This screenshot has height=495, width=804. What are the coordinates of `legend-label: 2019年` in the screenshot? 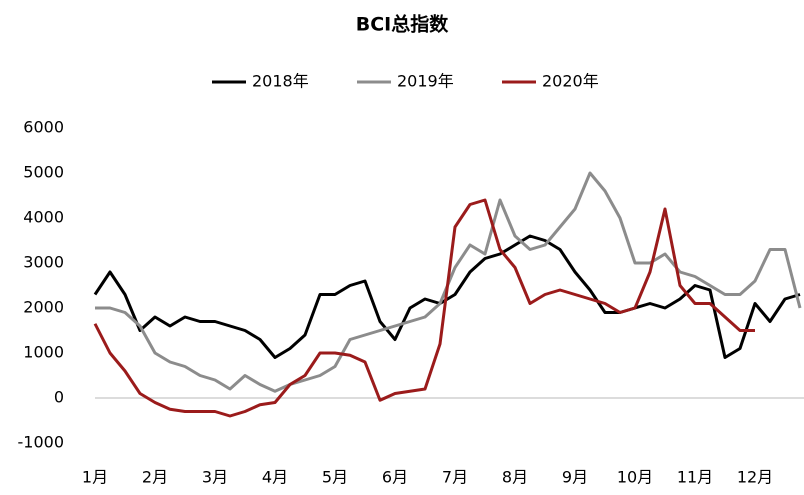 It's located at (425, 81).